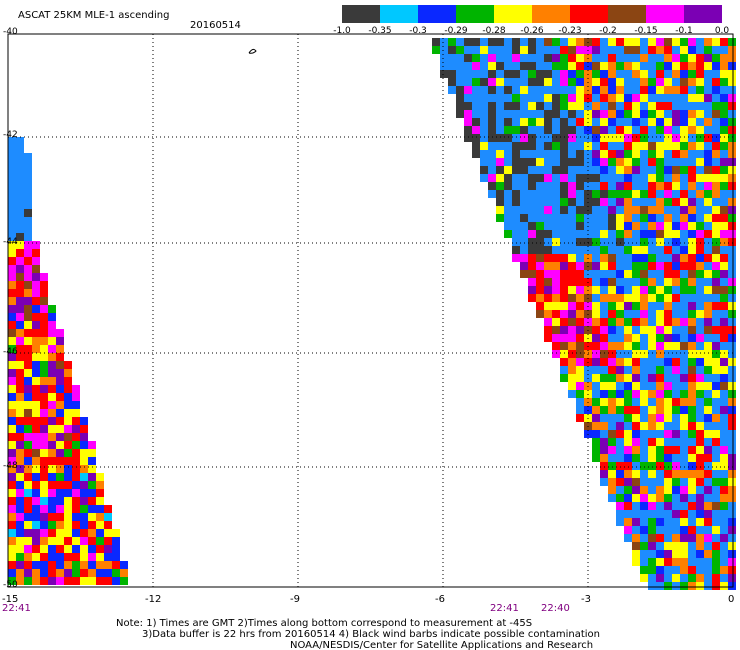  I want to click on x-tick-label-3: -6, so click(440, 599).